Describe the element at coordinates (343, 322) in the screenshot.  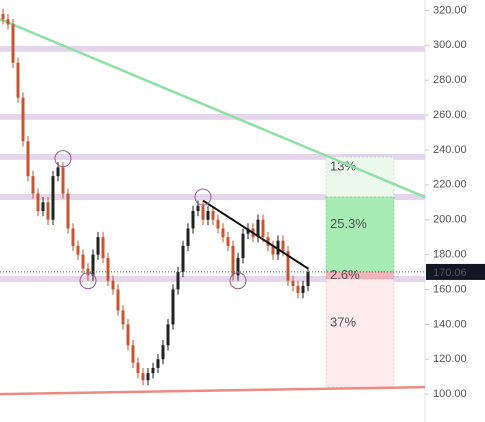
I see `zone-label: 37%` at that location.